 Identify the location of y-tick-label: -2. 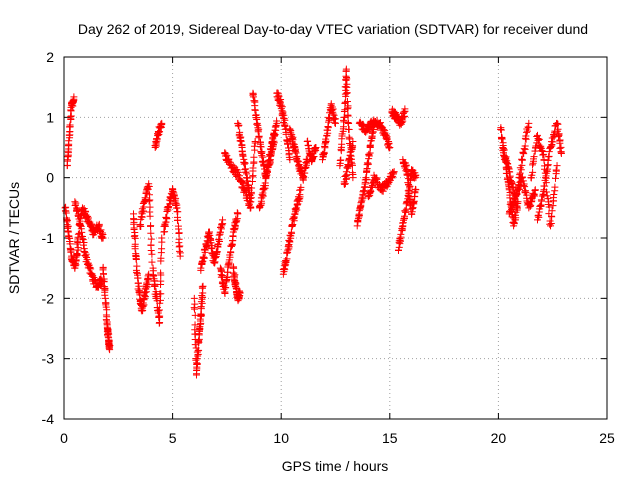
(48, 298).